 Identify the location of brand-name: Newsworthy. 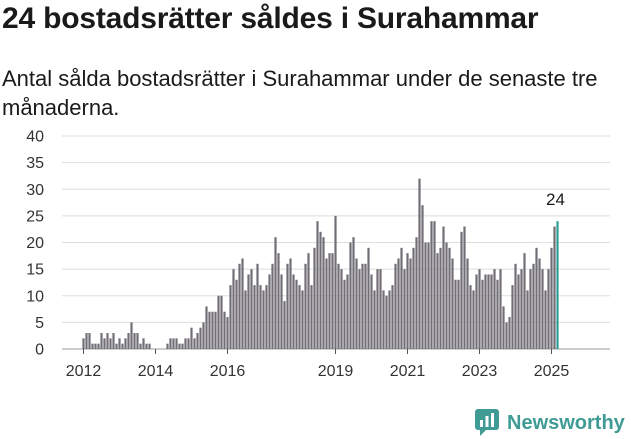
(566, 422).